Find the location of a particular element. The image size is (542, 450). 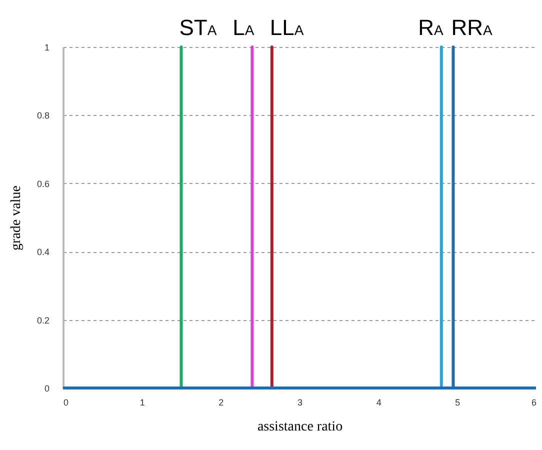

y-axis-title: grade value is located at coordinates (16, 218).